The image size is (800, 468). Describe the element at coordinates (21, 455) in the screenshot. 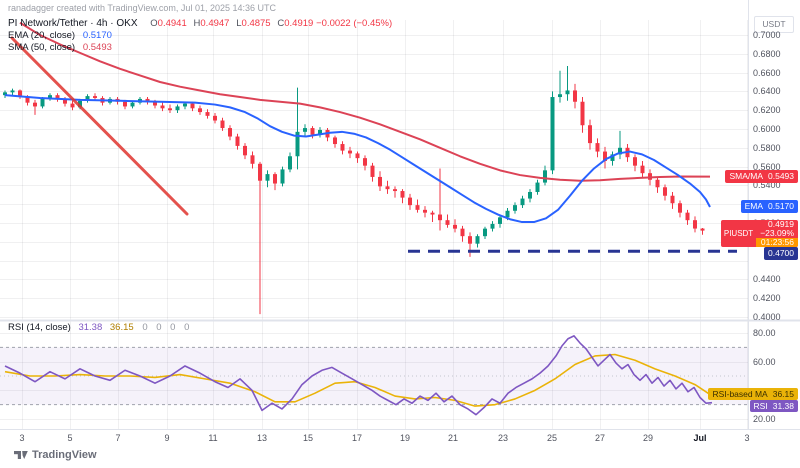

I see `tradingview-logo-icon` at that location.